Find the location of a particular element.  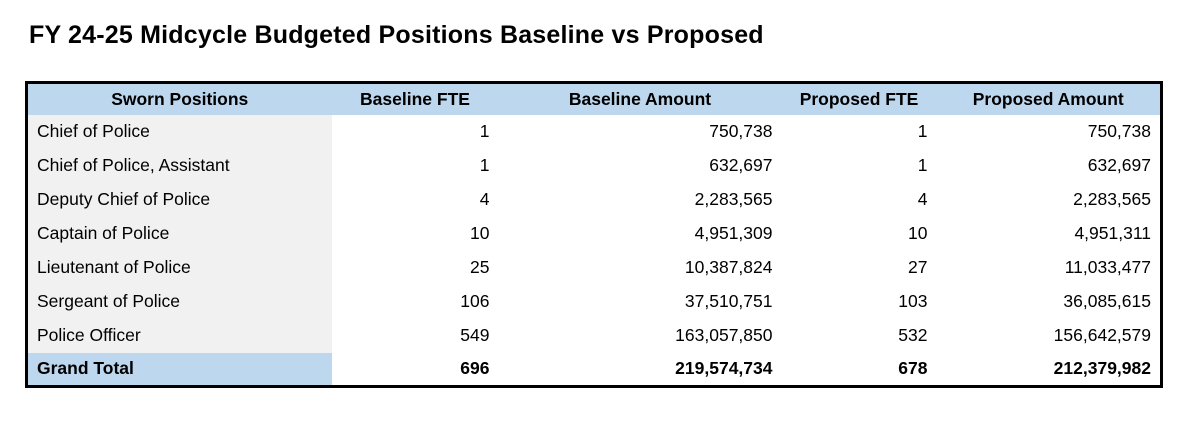

position-cell: Police Officer is located at coordinates (179, 335).